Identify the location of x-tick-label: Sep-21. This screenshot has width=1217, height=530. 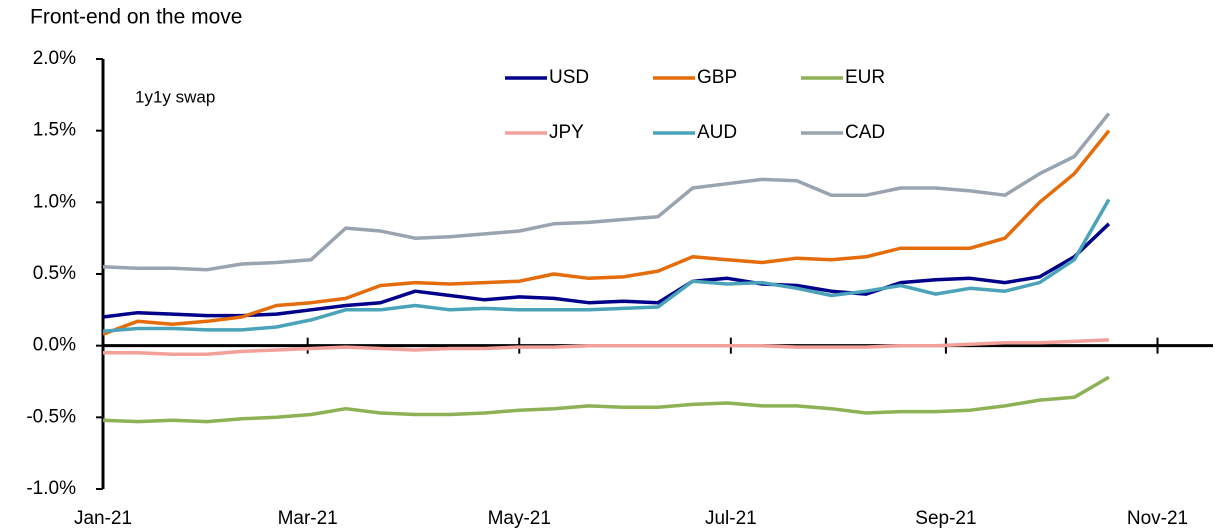
(945, 518).